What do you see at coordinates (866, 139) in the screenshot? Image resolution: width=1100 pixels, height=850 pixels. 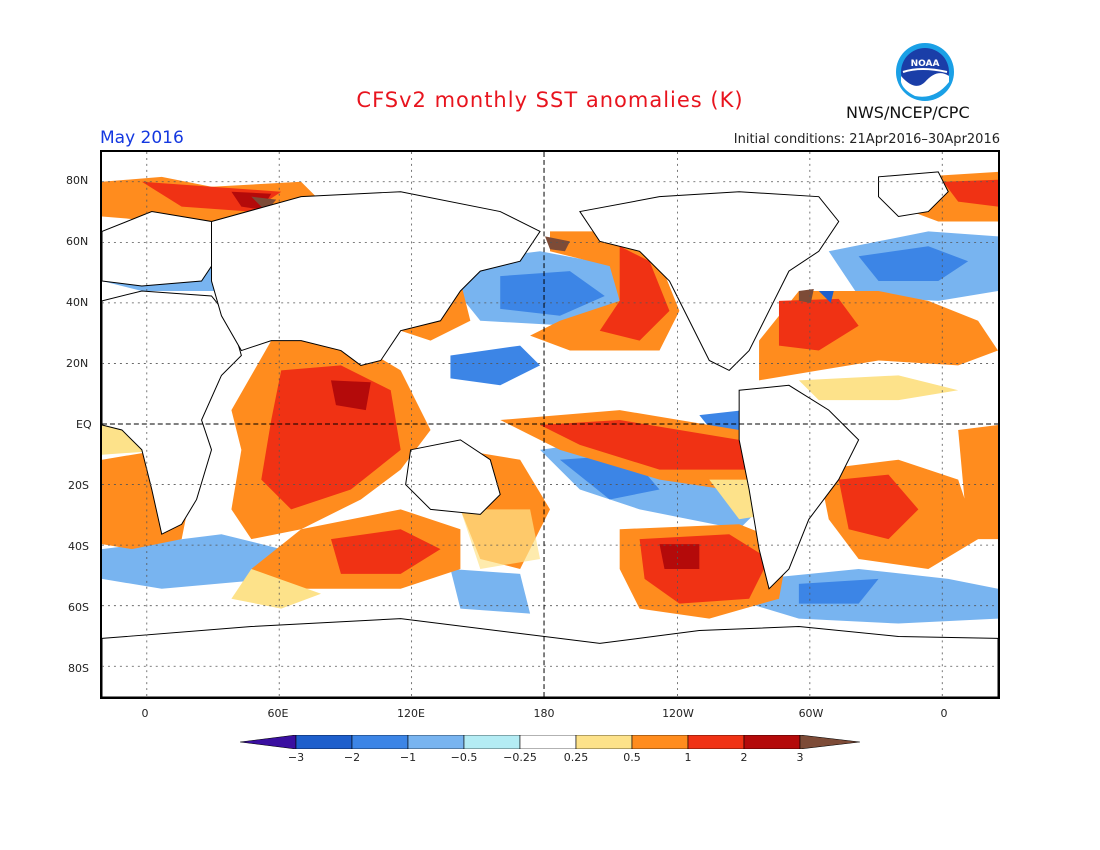 I see `initial-conditions-label: Initial conditions: 21Apr2016–30Apr2016` at bounding box center [866, 139].